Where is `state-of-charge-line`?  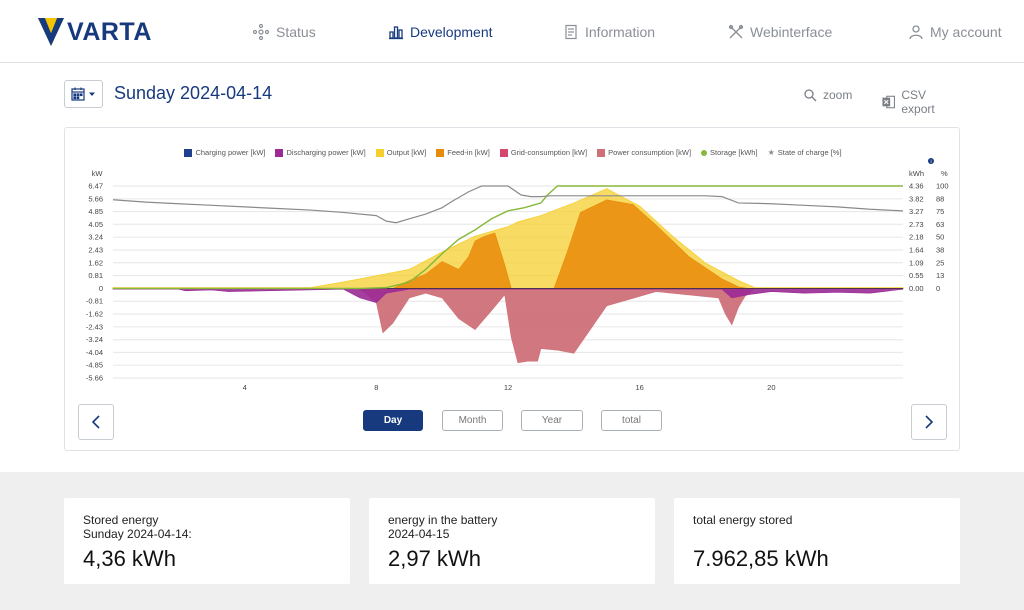
state-of-charge-line is located at coordinates (508, 204).